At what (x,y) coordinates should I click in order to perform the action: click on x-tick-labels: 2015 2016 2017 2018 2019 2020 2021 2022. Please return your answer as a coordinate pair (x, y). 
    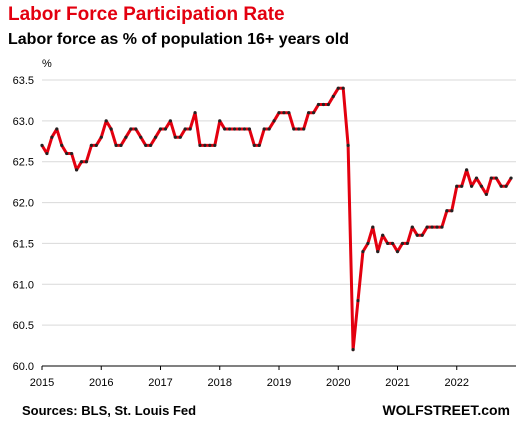
    Looking at the image, I should click on (249, 383).